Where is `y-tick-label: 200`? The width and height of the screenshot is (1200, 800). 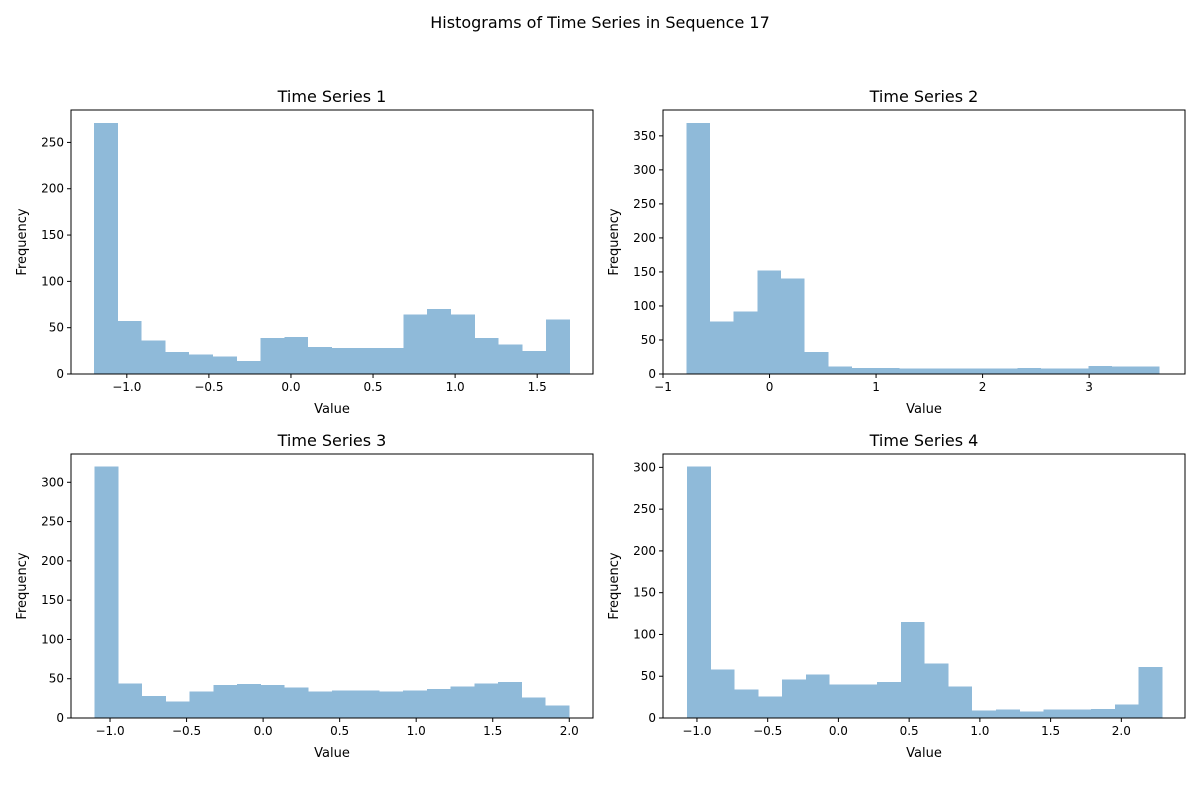
y-tick-label: 200 is located at coordinates (52, 561).